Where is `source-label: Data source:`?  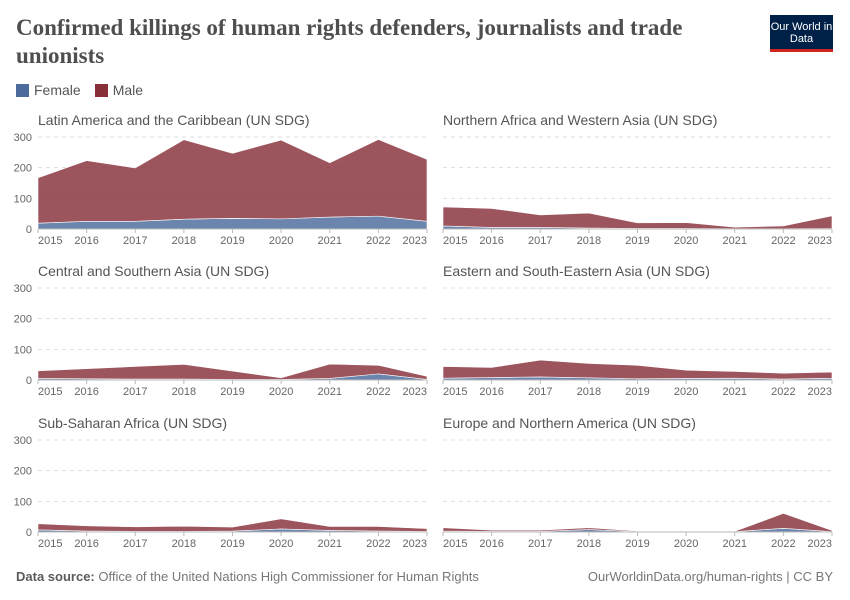 source-label: Data source: is located at coordinates (55, 576).